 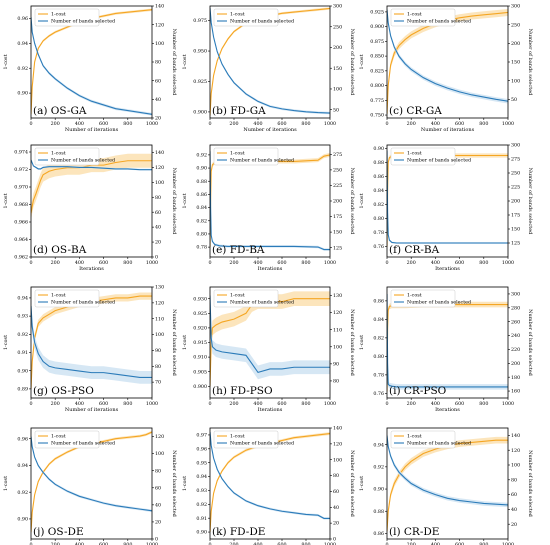 I want to click on axes-frame, so click(x=270, y=62).